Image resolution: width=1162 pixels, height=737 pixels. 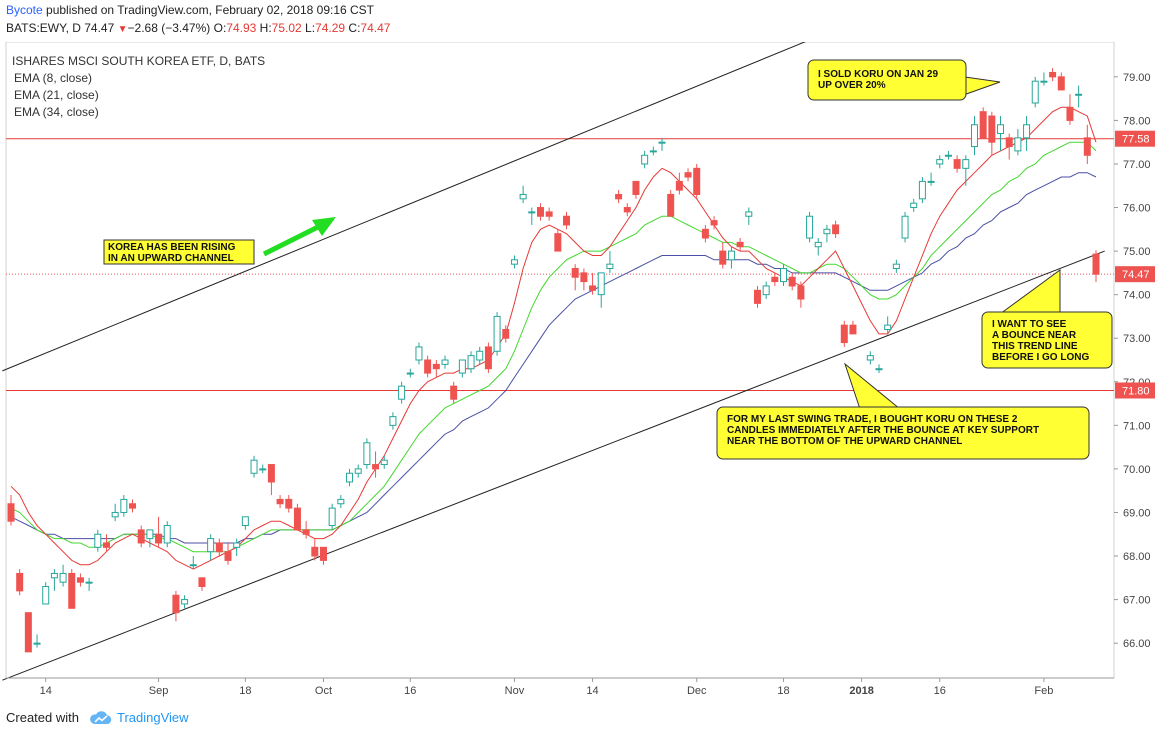 What do you see at coordinates (1034, 335) in the screenshot?
I see `callout-text: A BOUNCE NEAR` at bounding box center [1034, 335].